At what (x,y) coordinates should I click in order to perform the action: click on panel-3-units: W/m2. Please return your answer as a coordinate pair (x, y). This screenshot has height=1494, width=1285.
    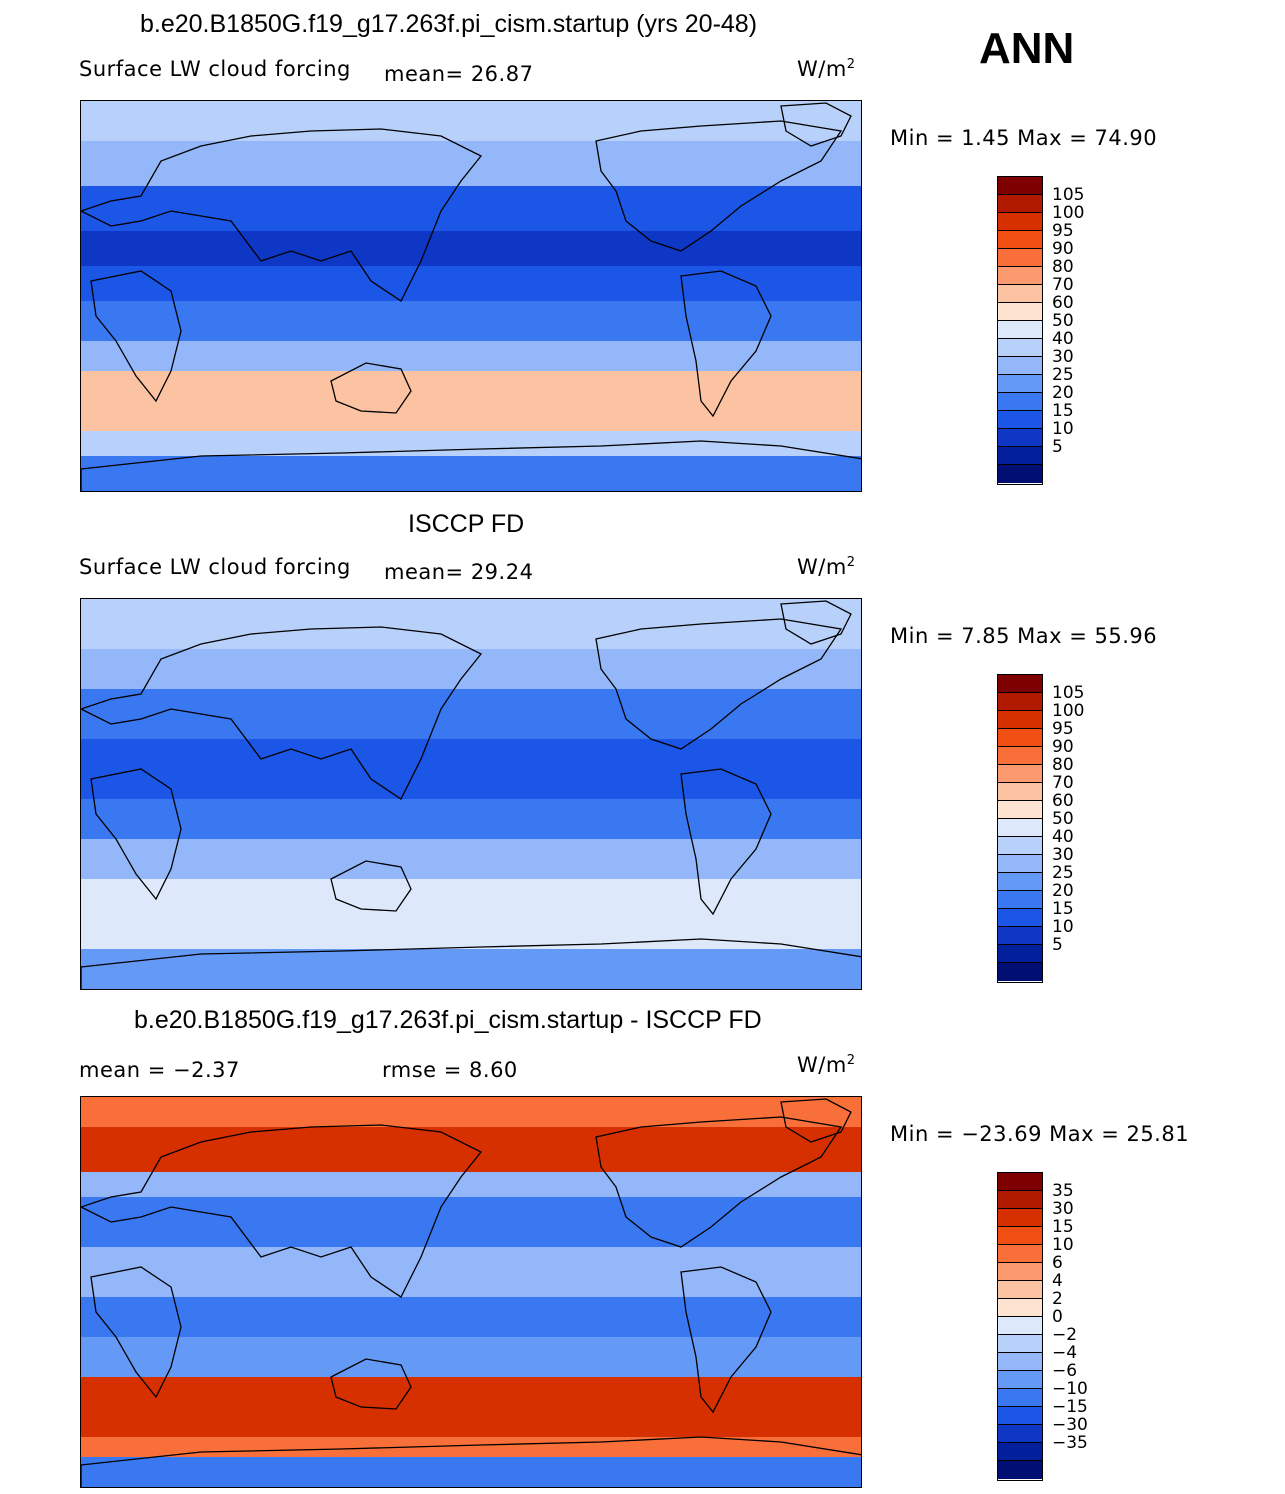
    Looking at the image, I should click on (826, 1065).